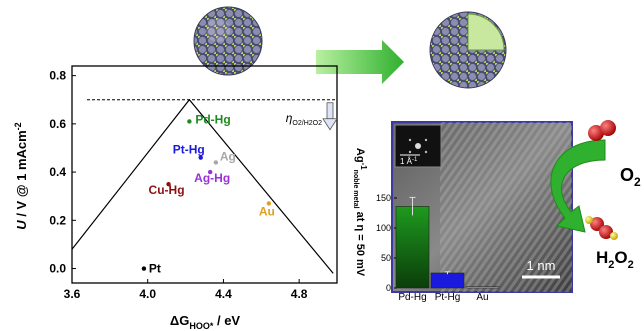 The image size is (644, 331). I want to click on point-label-pd-hg: Pd-Hg, so click(212, 119).